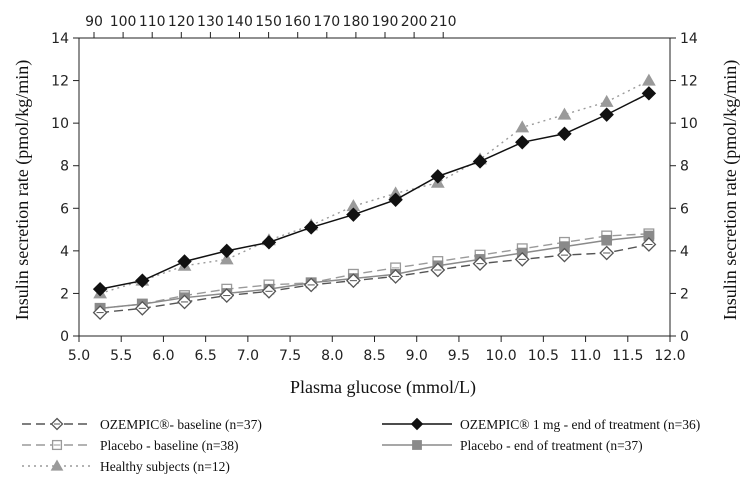 The image size is (744, 480). I want to click on y-axis-right: 0 2 4 6 8 10 12 14, so click(684, 188).